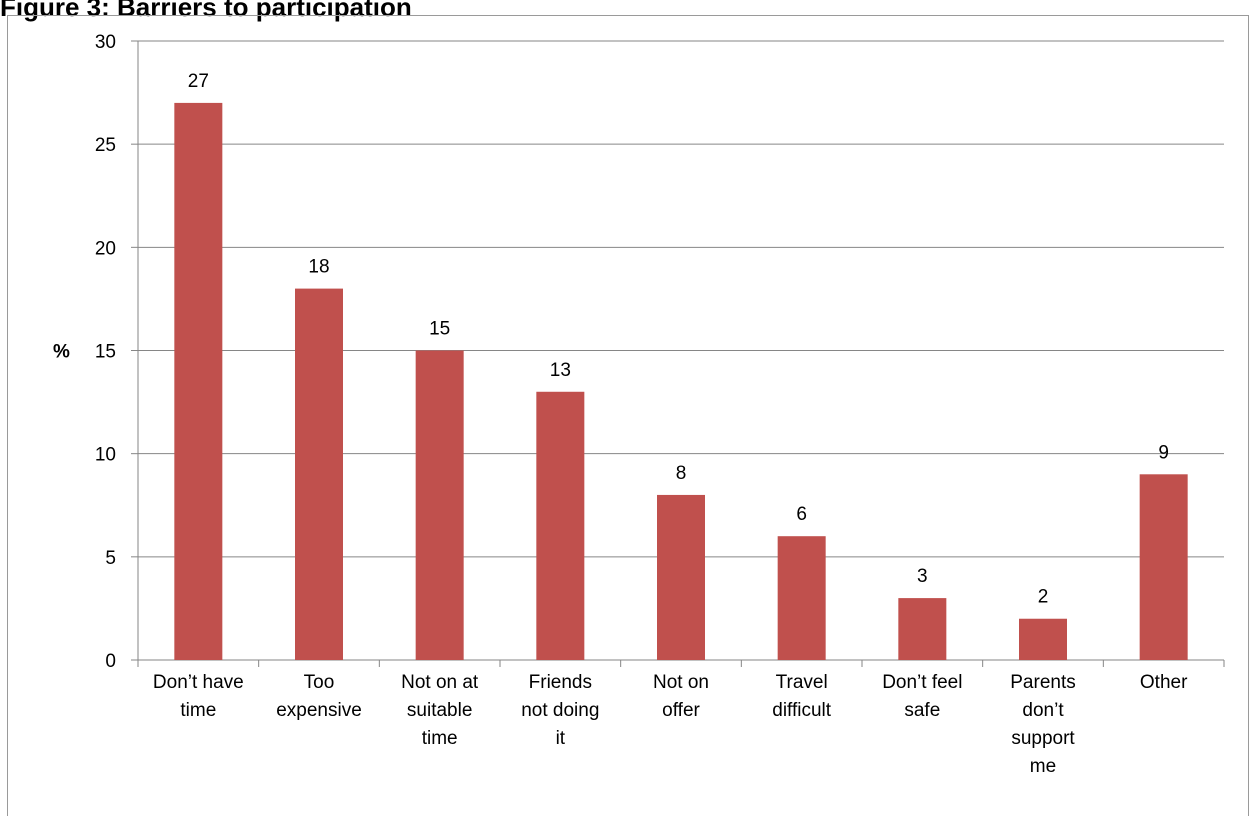 The image size is (1251, 816). I want to click on category-label-line: not doing, so click(560, 710).